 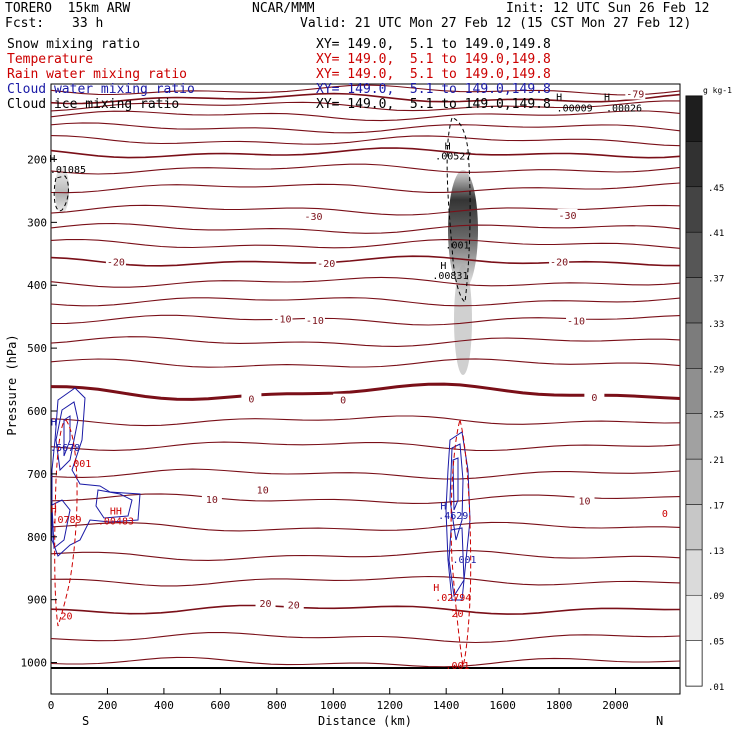 I want to click on rain-label: .0789, so click(x=66, y=520).